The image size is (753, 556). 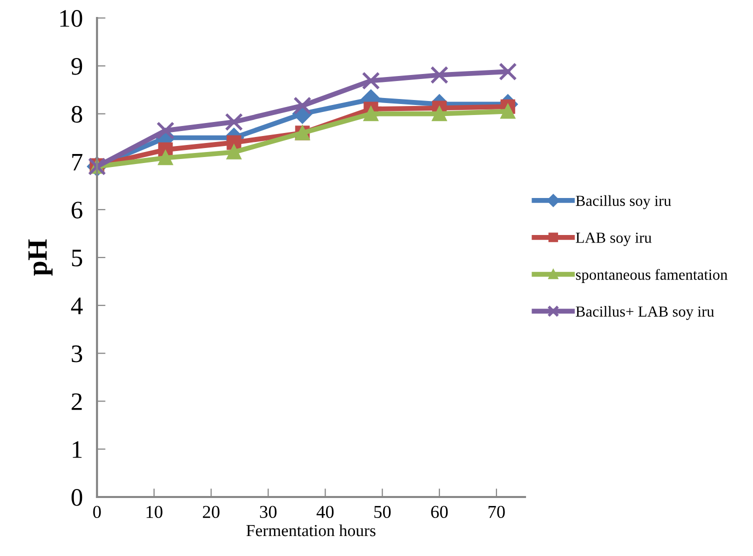 I want to click on x-tick-label: 0, so click(x=97, y=512).